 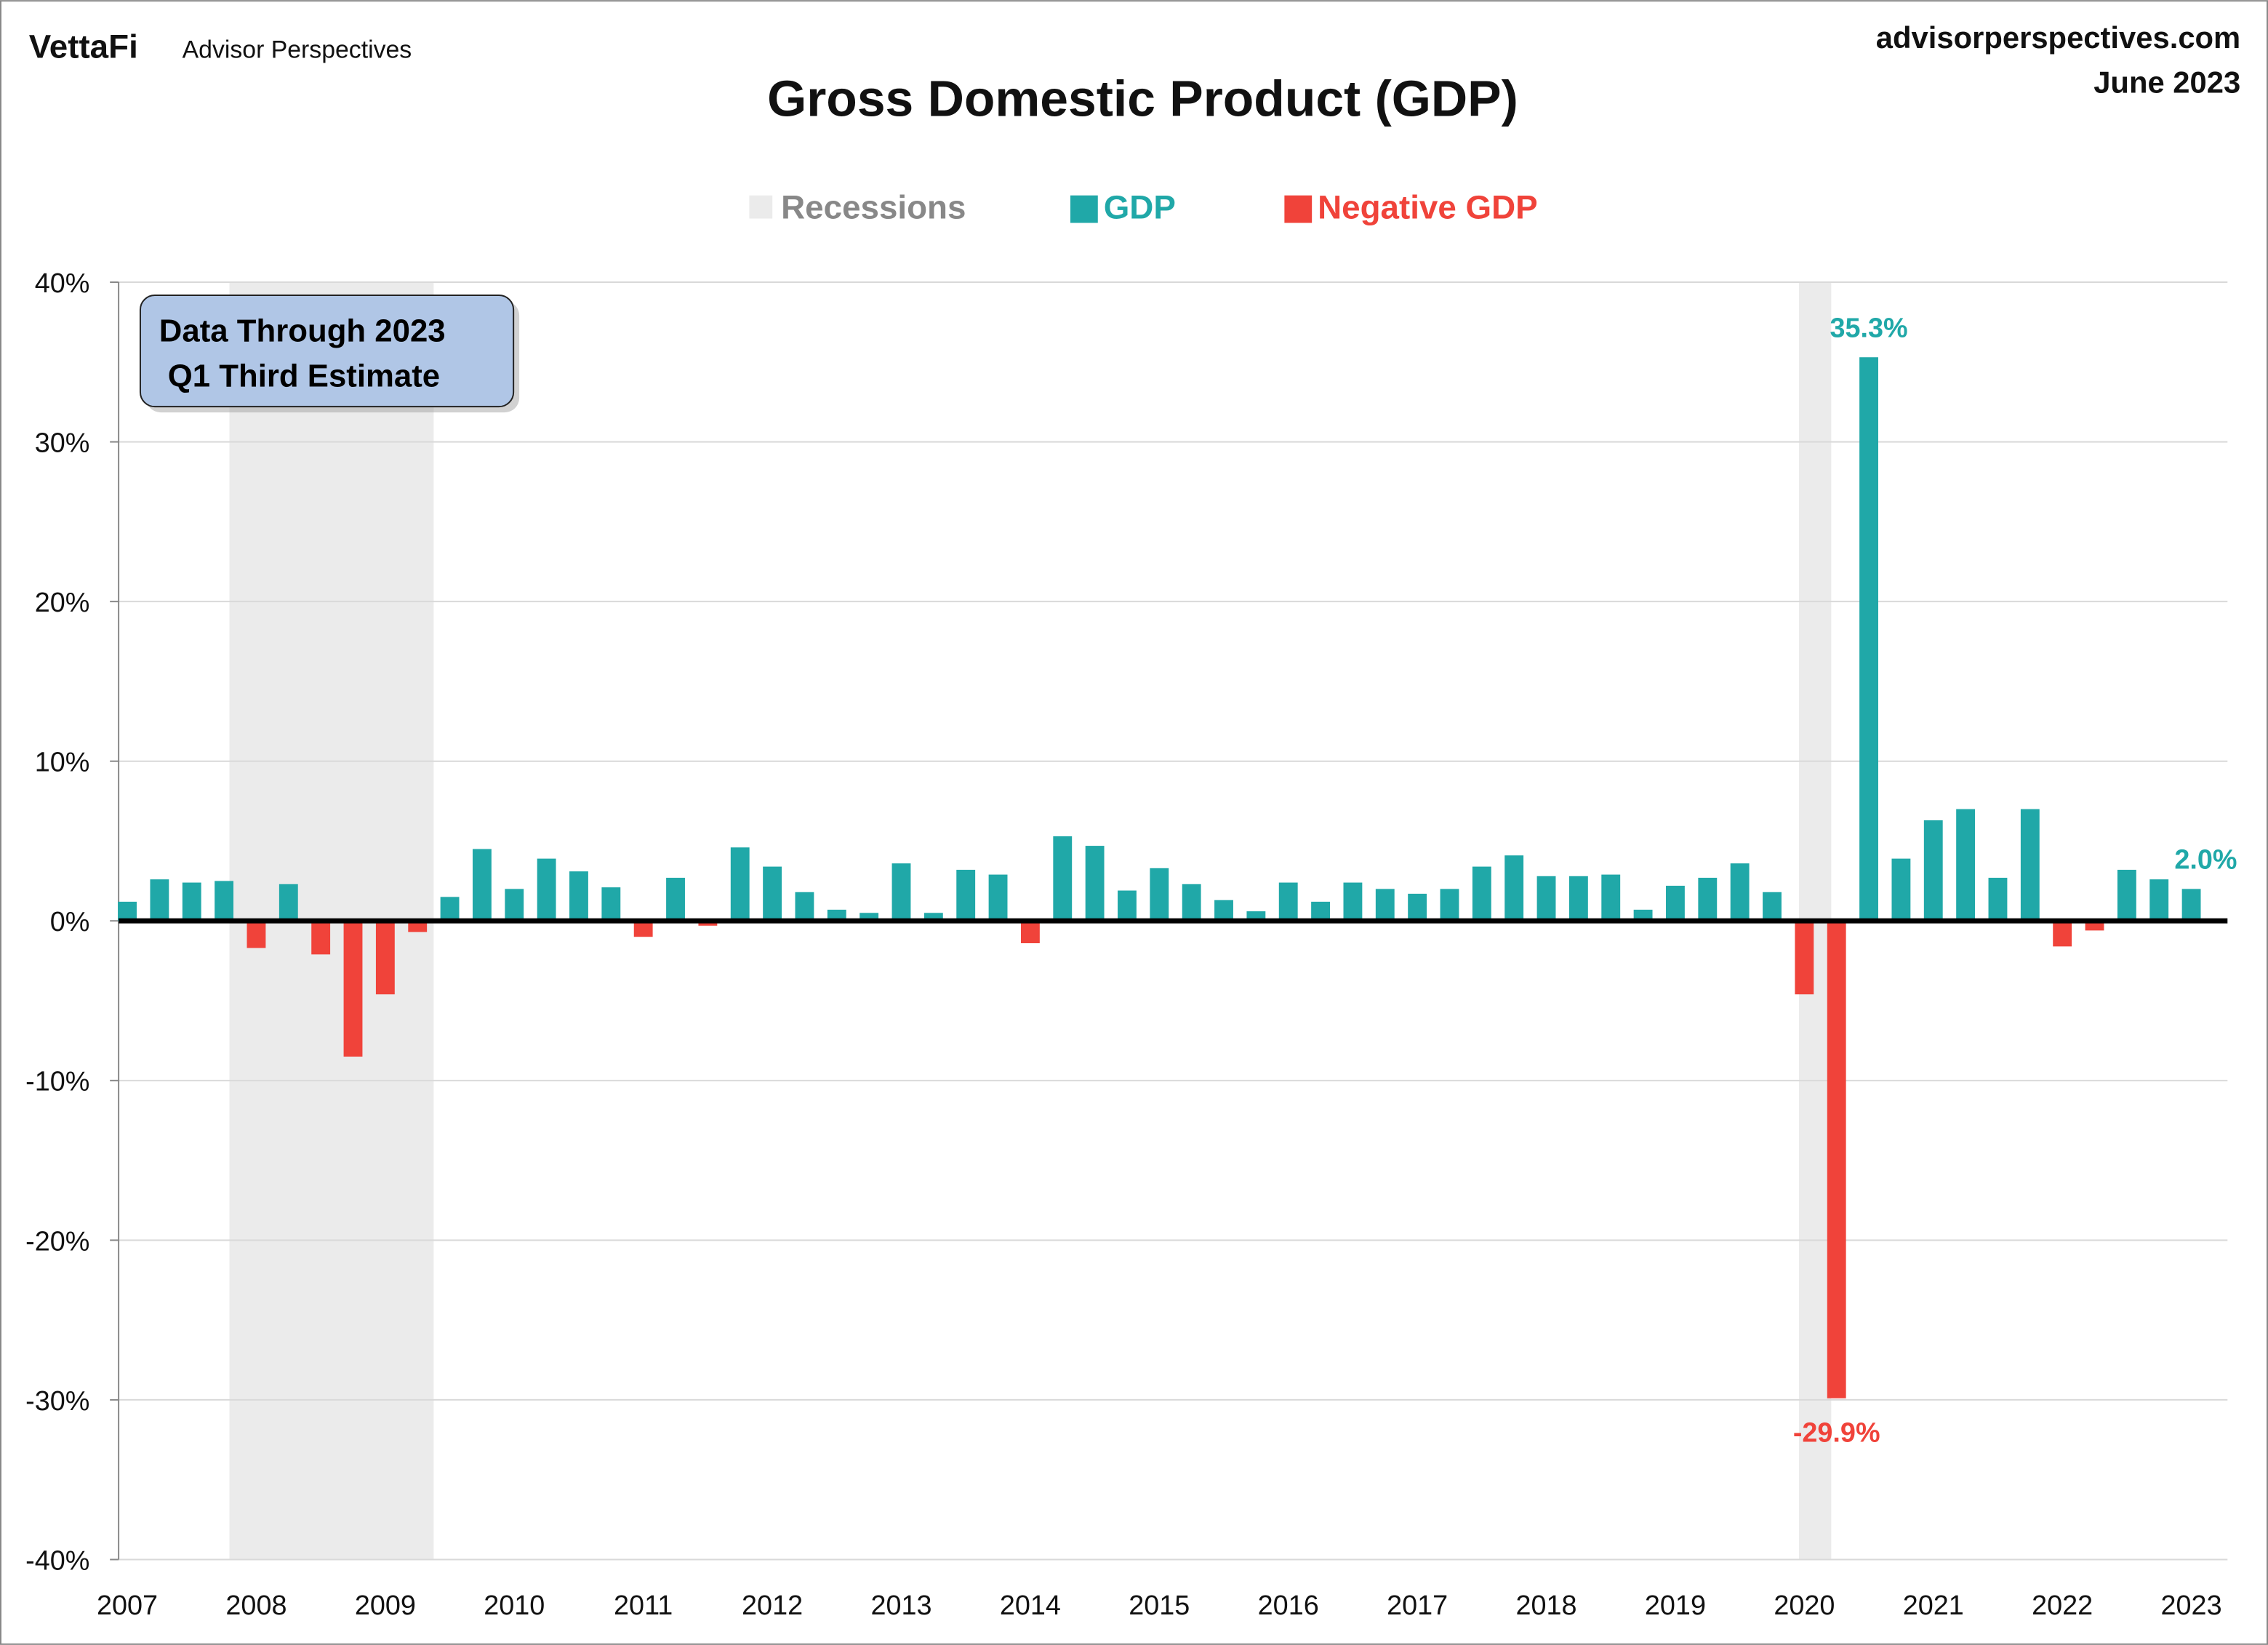 What do you see at coordinates (514, 1605) in the screenshot?
I see `x-tick-label: 2010` at bounding box center [514, 1605].